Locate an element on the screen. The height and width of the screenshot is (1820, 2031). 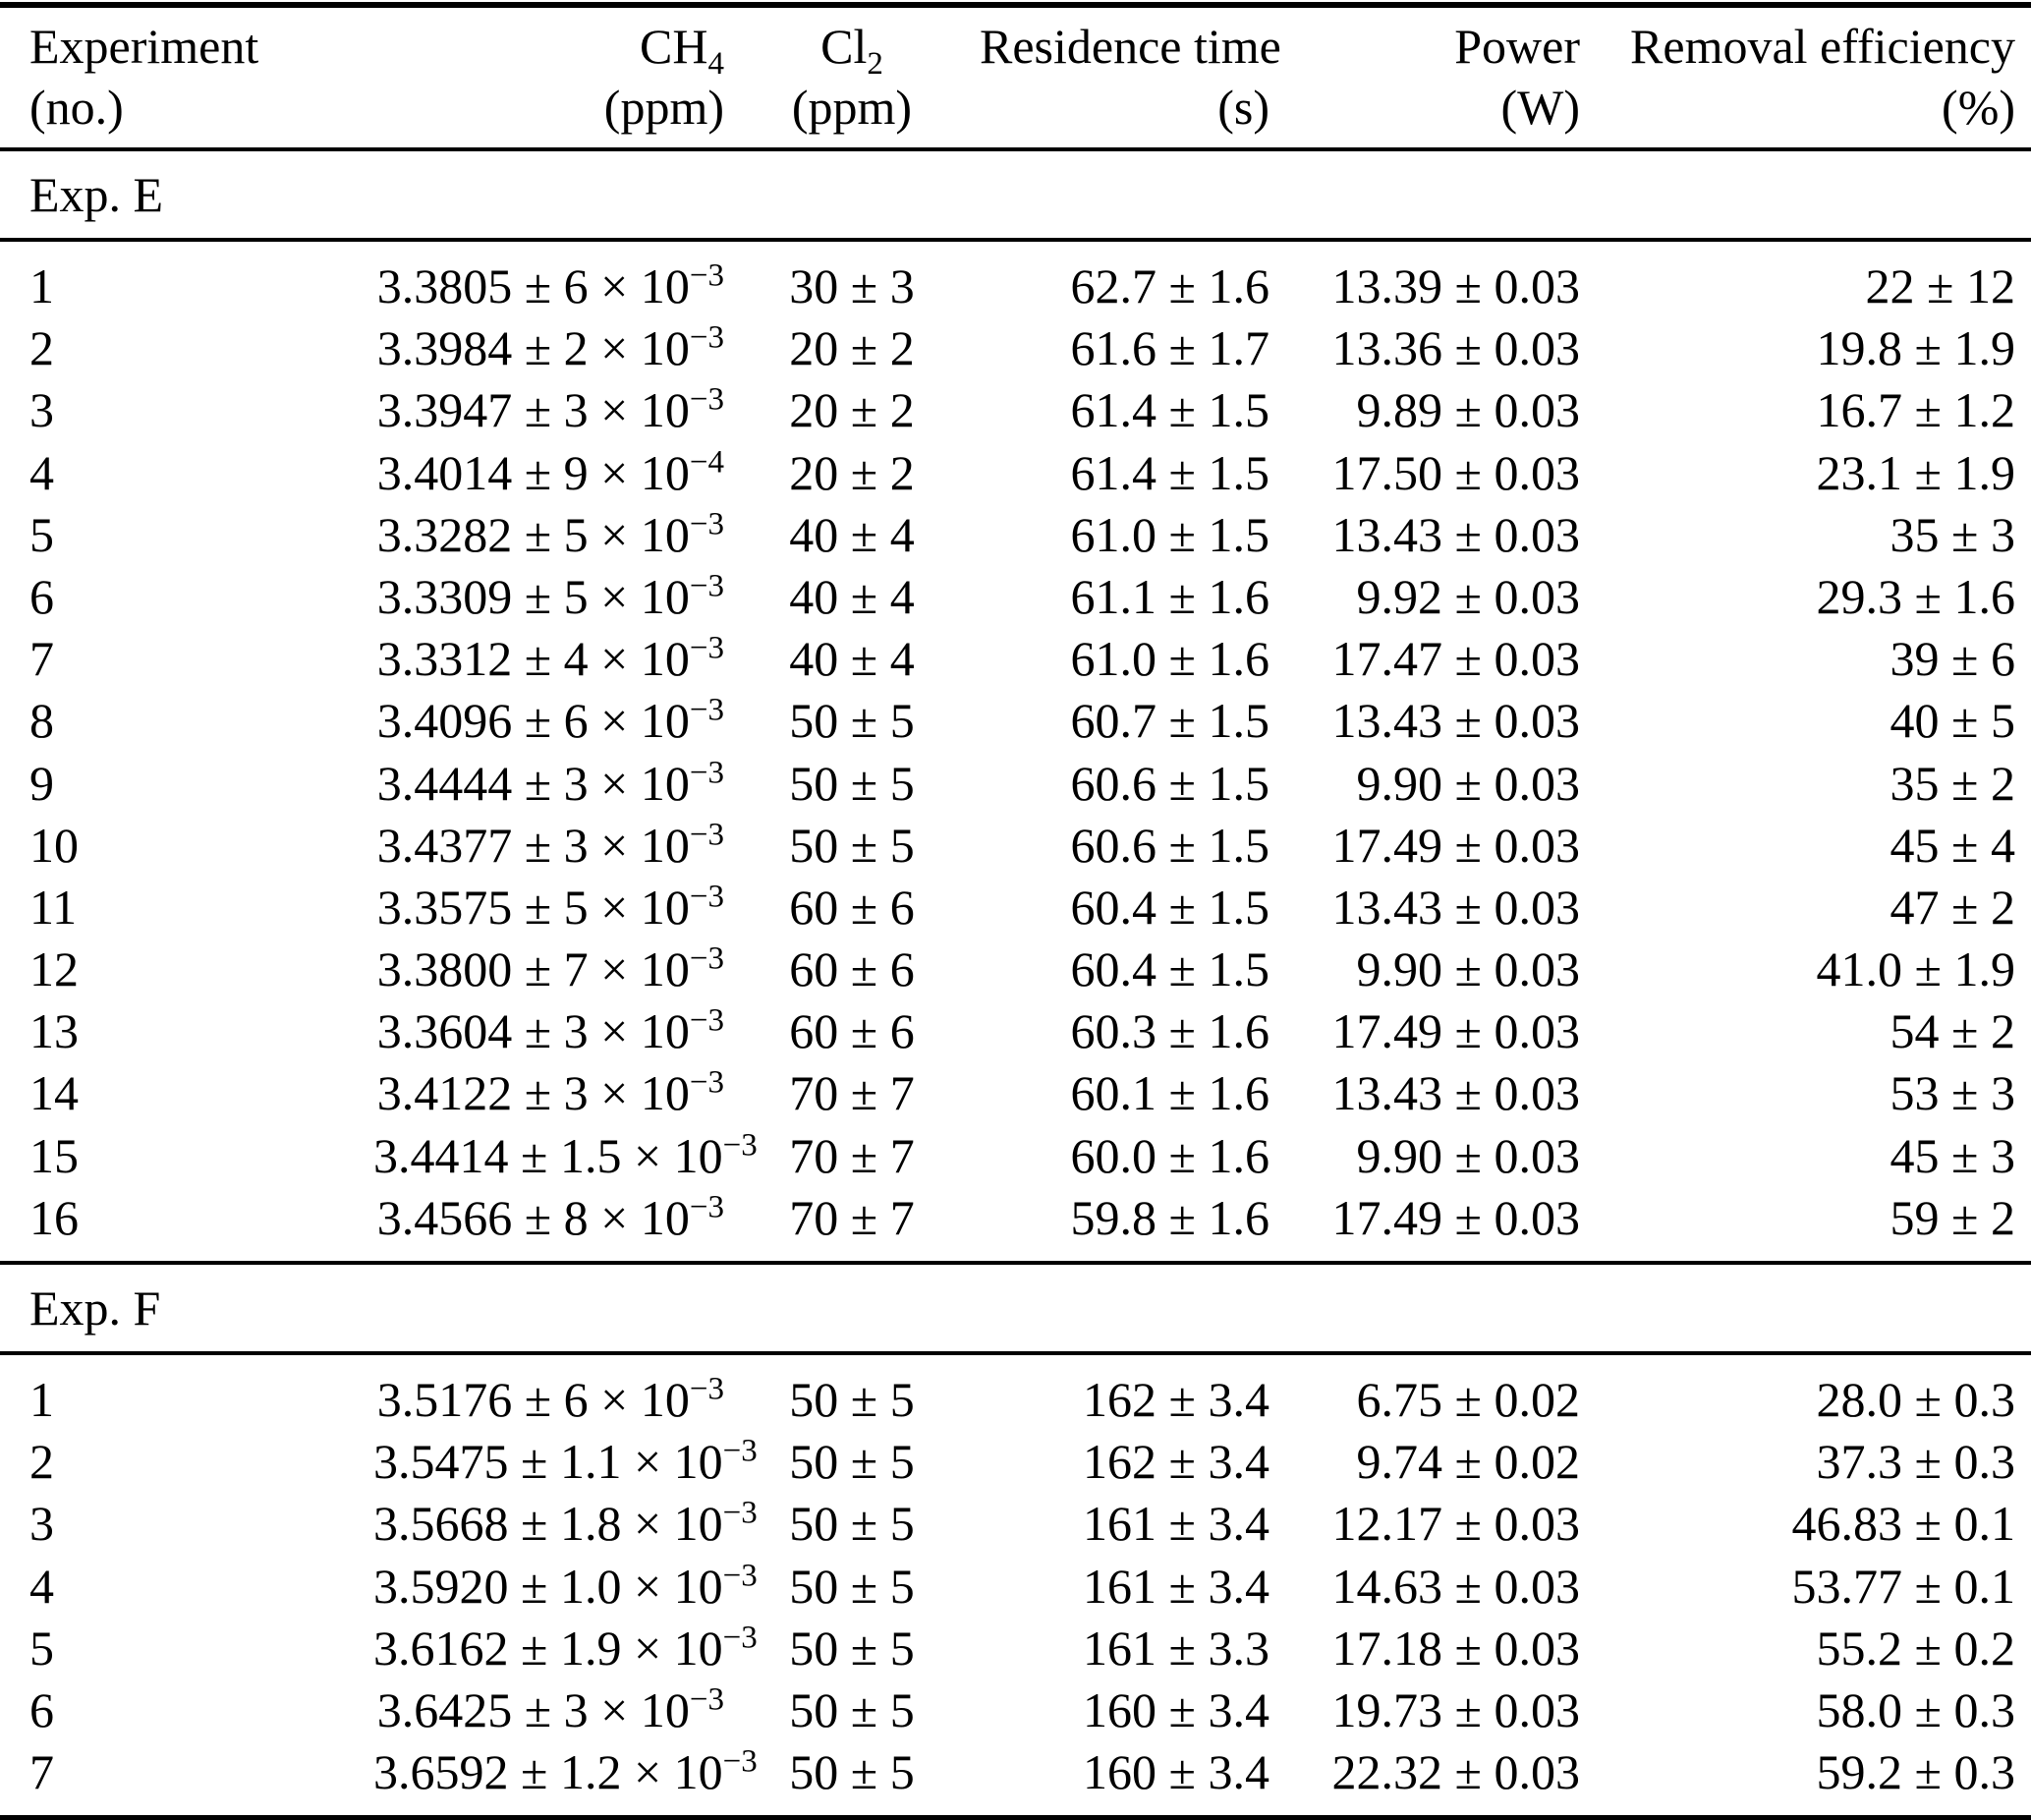
section-label-exp-e: Exp. E is located at coordinates (96, 194).